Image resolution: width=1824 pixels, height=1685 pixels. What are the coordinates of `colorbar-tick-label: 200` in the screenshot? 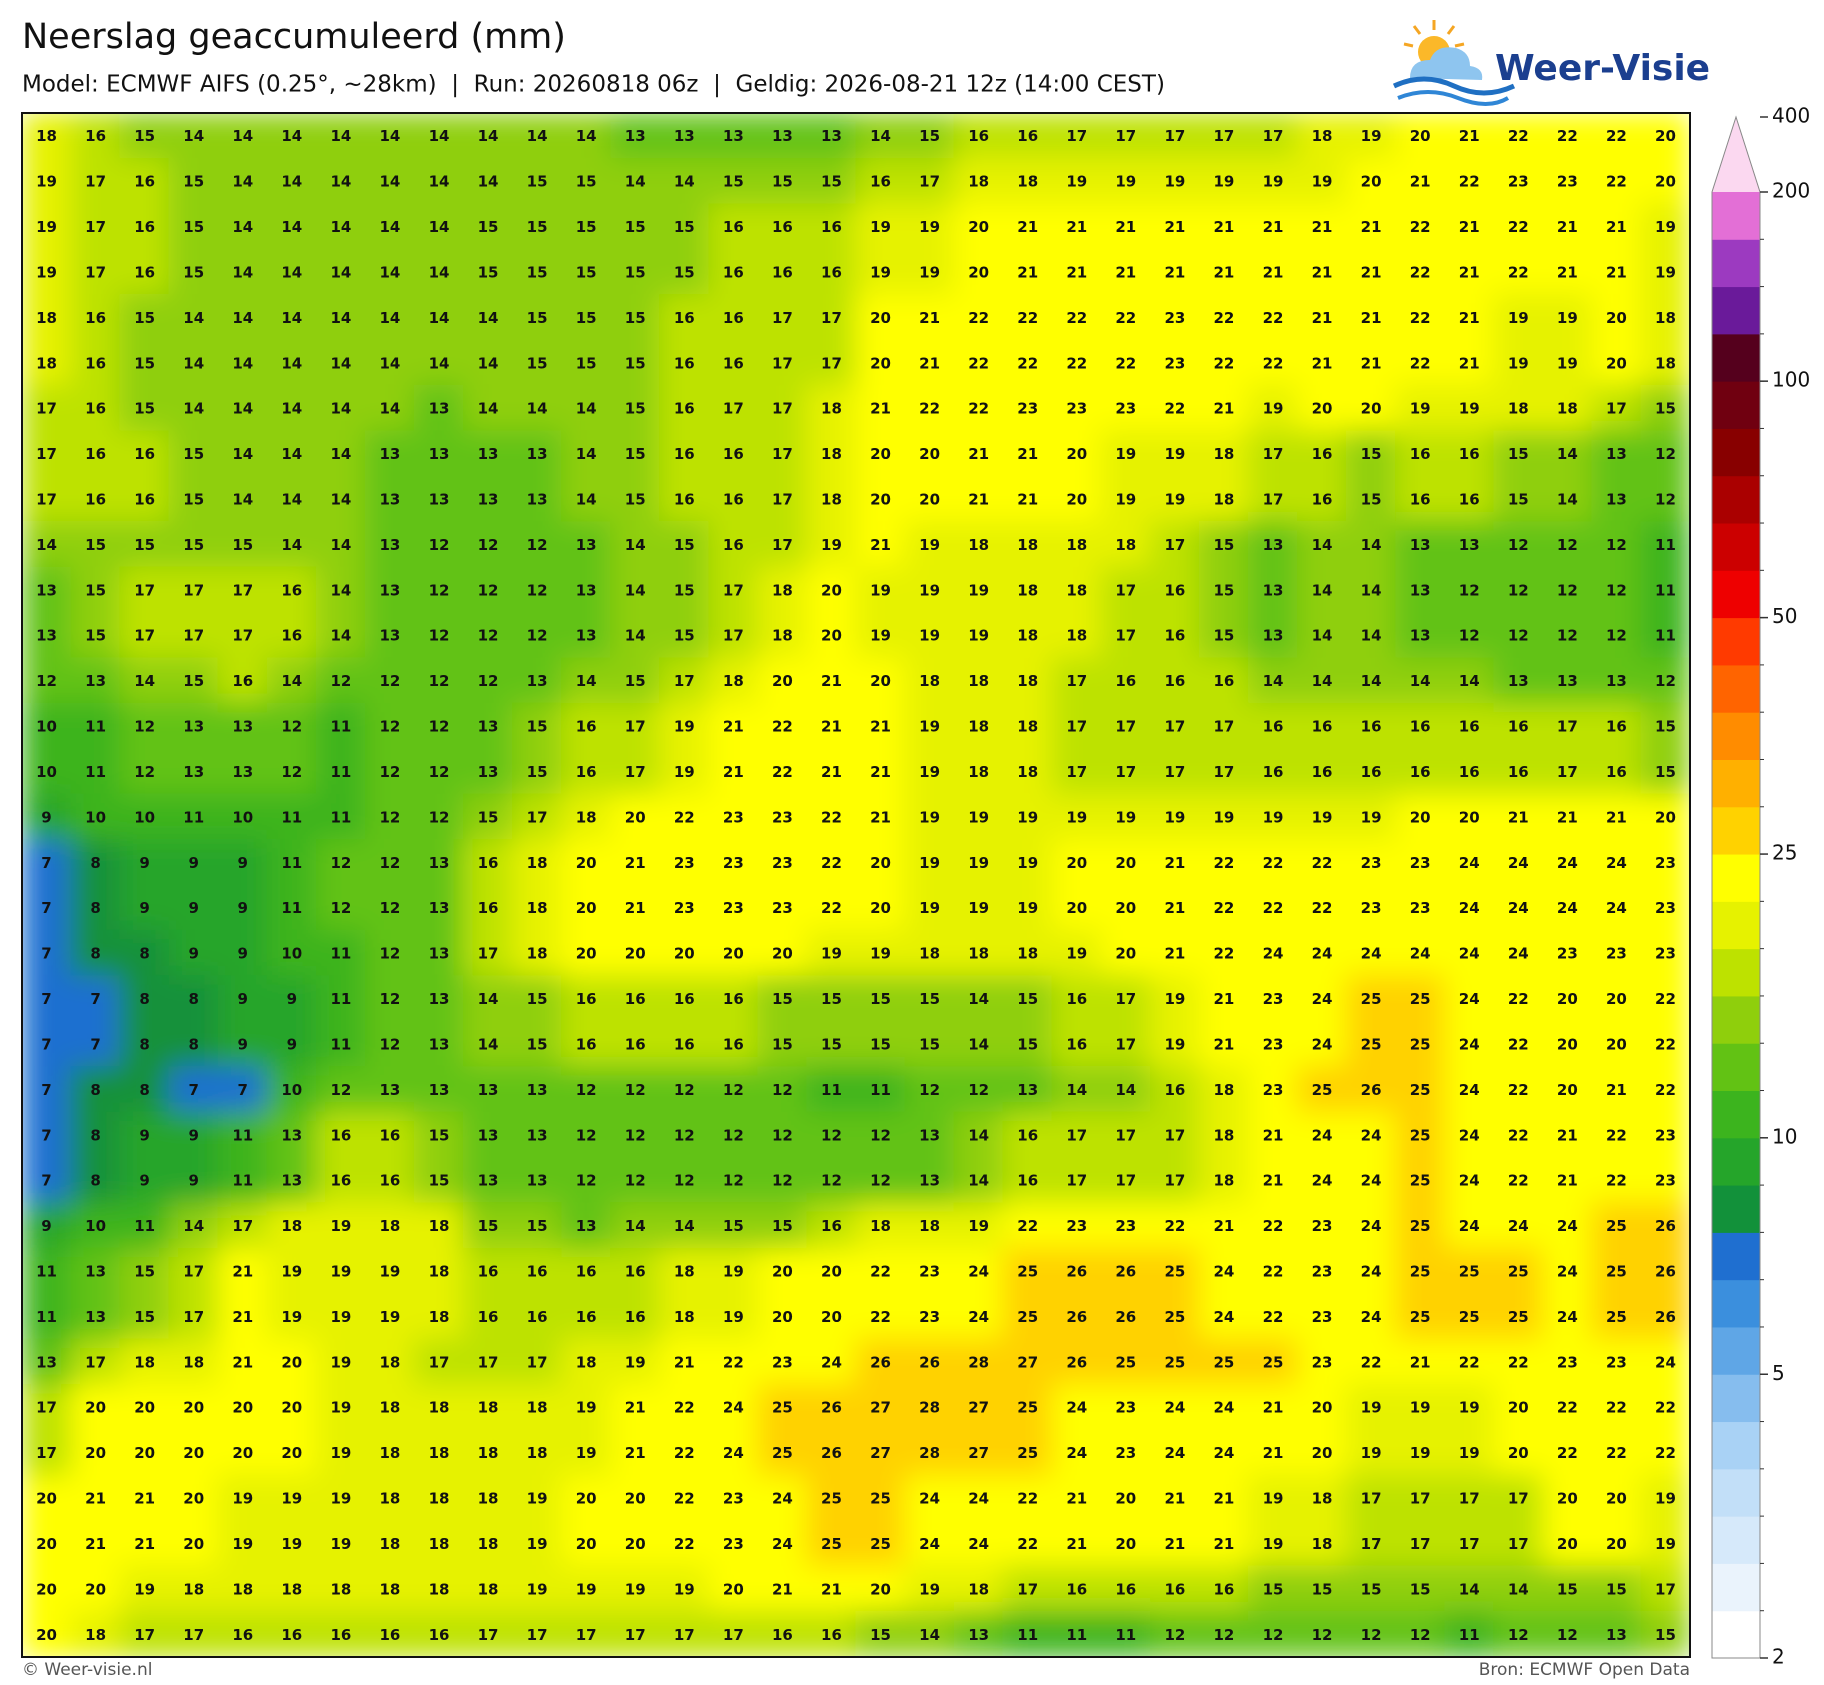 It's located at (1791, 191).